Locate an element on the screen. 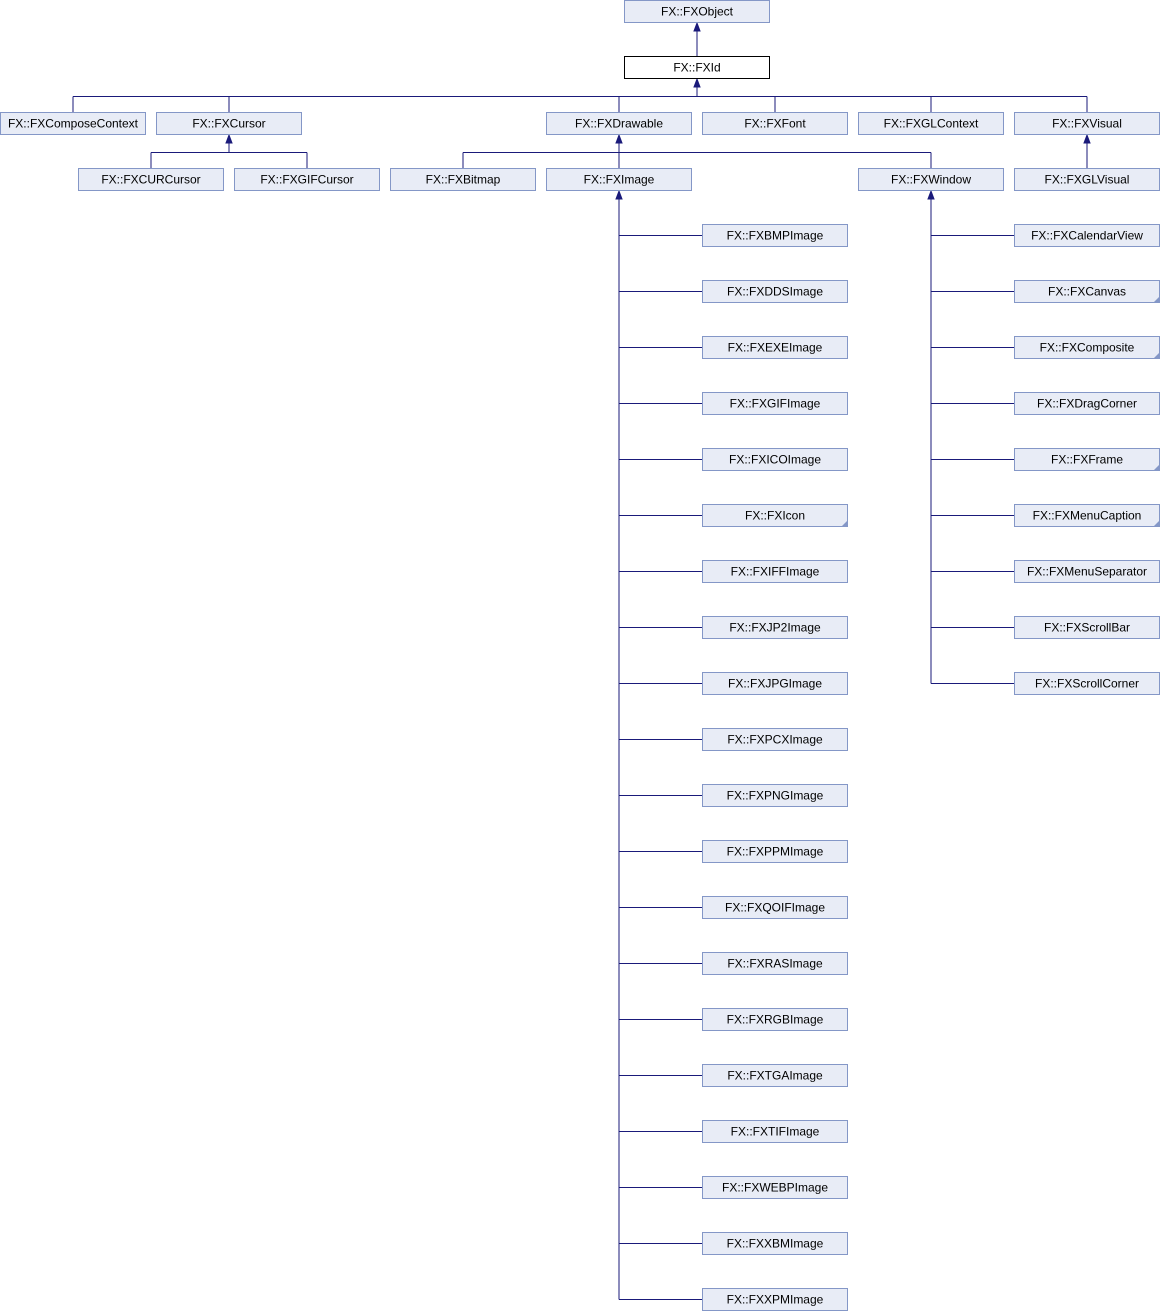  class-node-label: FX::FXIcon is located at coordinates (775, 516).